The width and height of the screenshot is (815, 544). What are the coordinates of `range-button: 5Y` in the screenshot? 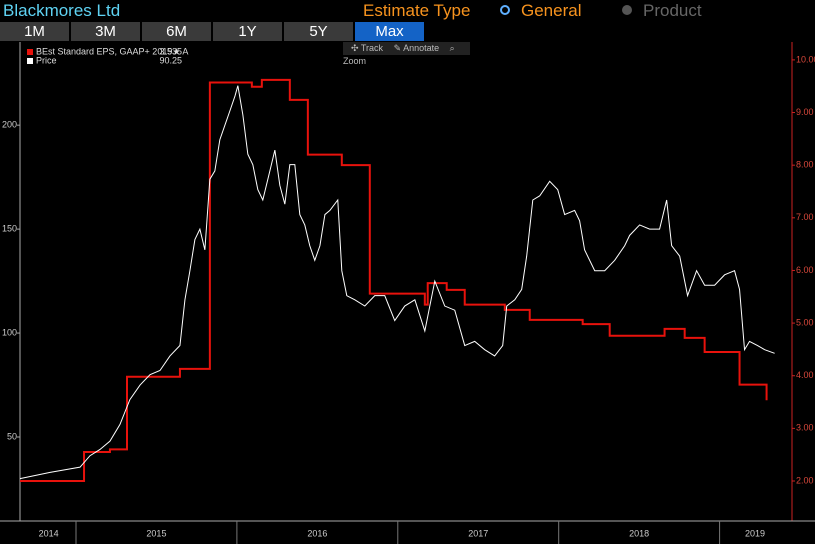 It's located at (318, 31).